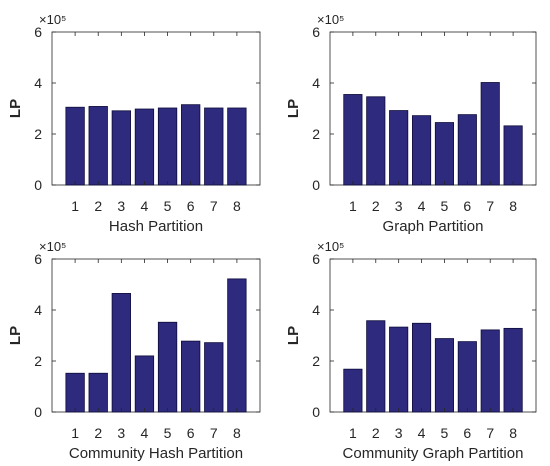  I want to click on x-axis-label: Community Graph Partition, so click(433, 453).